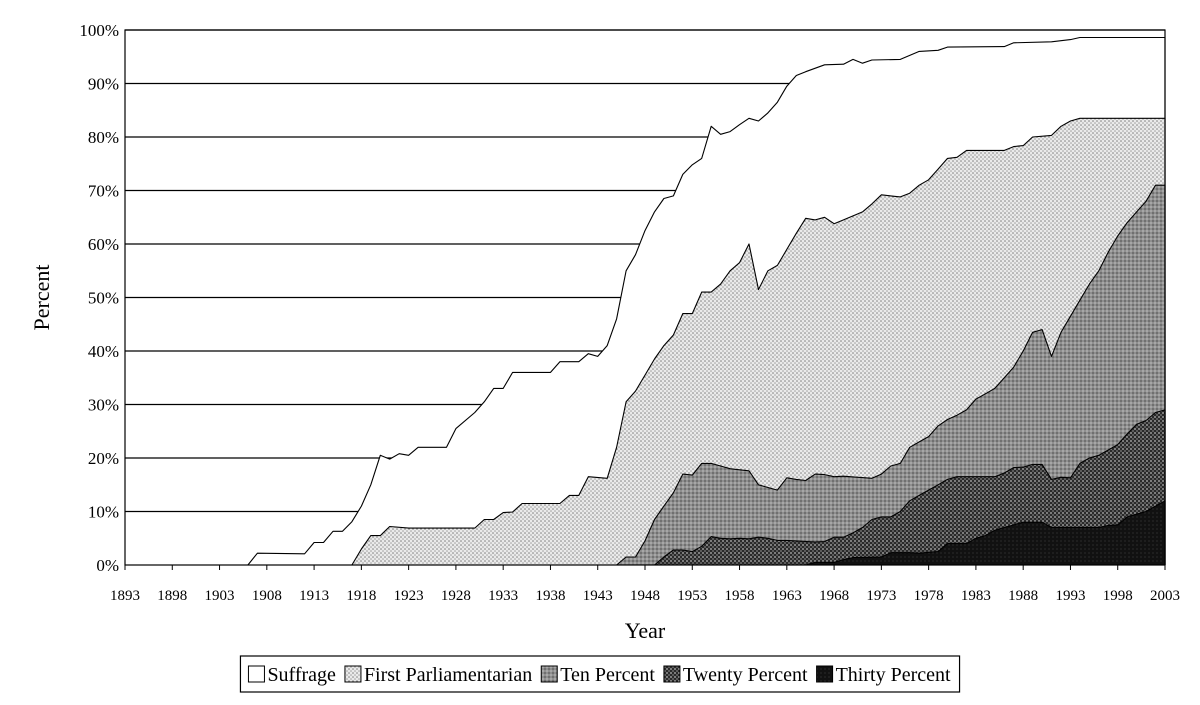 The width and height of the screenshot is (1200, 705). I want to click on x-tick-label: 1893, so click(125, 596).